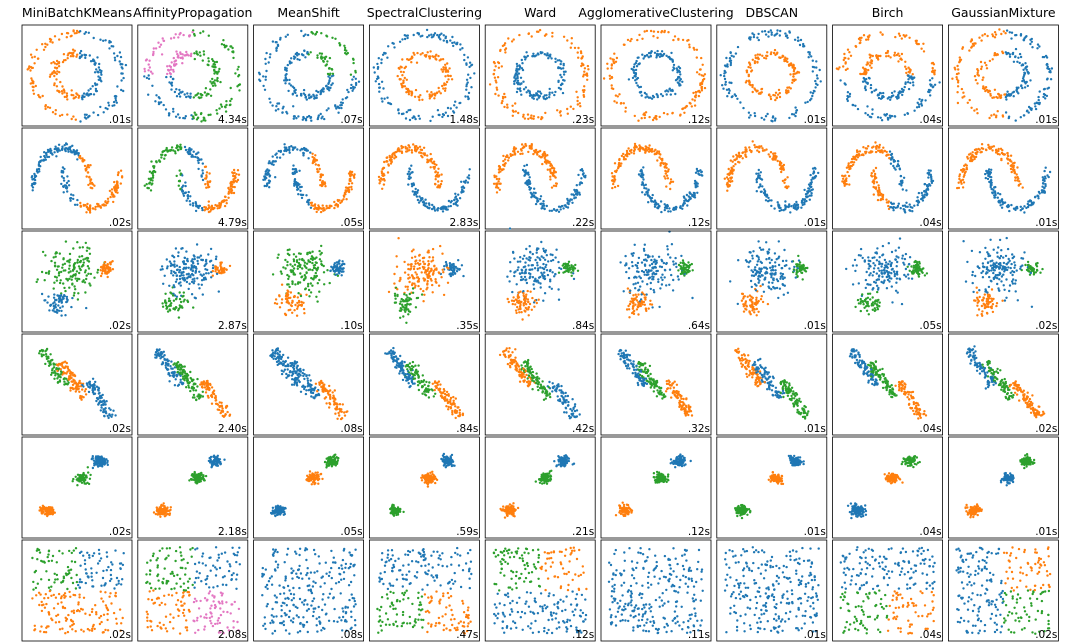 This screenshot has height=643, width=1080. What do you see at coordinates (308, 12) in the screenshot?
I see `column-title: MeanShift` at bounding box center [308, 12].